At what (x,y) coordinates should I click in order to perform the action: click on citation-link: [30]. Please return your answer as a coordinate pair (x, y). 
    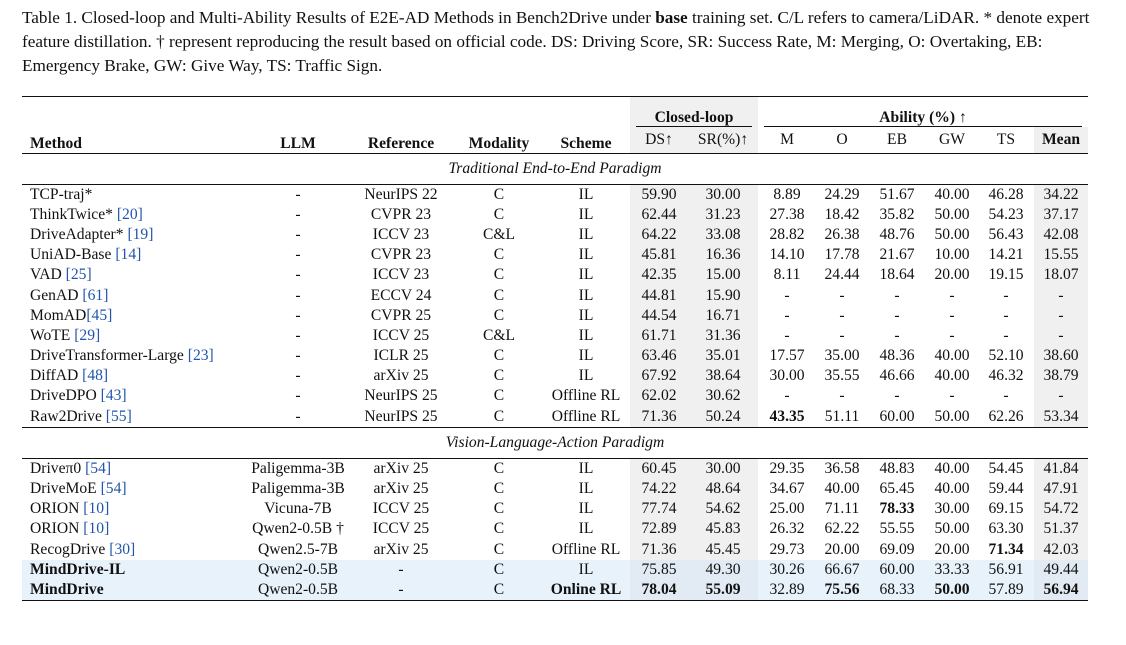
    Looking at the image, I should click on (122, 549).